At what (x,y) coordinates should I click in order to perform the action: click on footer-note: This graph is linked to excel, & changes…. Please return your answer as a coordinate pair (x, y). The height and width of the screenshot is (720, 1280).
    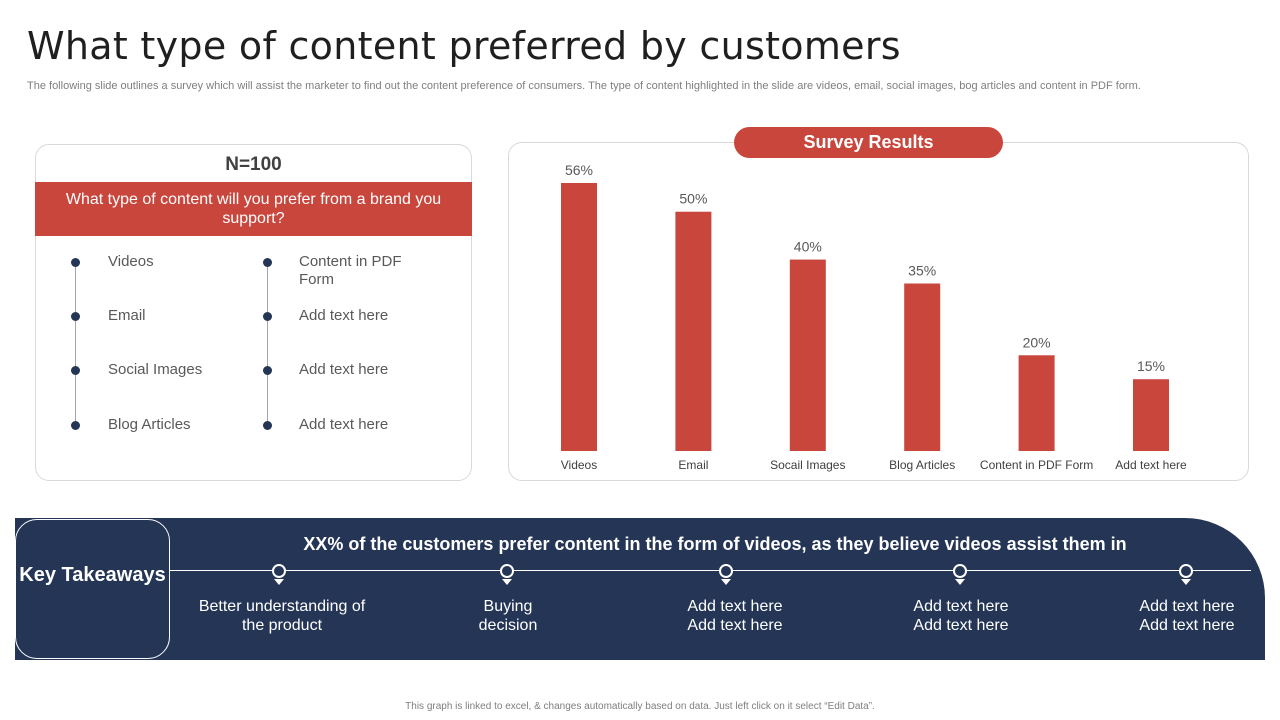
    Looking at the image, I should click on (640, 706).